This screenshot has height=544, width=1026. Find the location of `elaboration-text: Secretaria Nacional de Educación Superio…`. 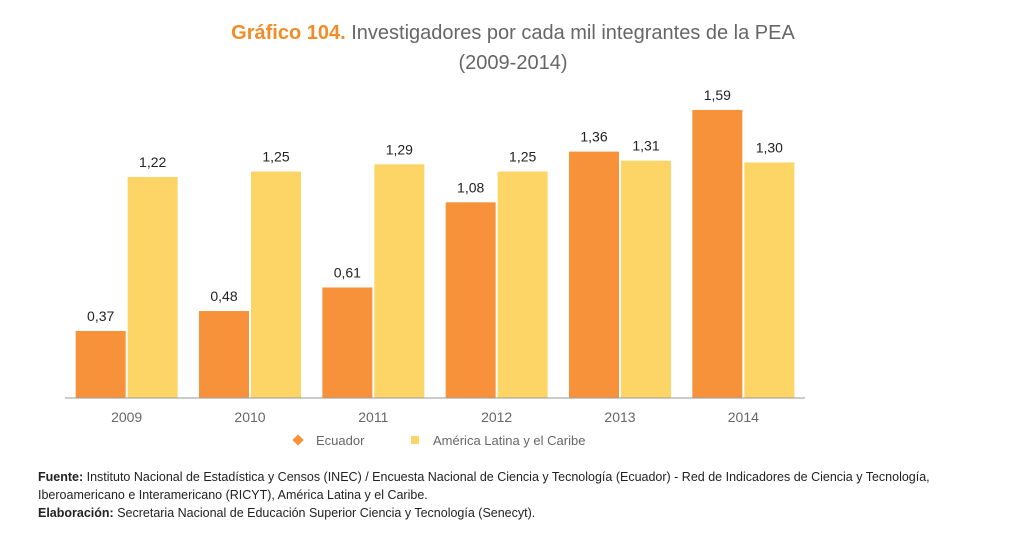

elaboration-text: Secretaria Nacional de Educación Superio… is located at coordinates (324, 513).